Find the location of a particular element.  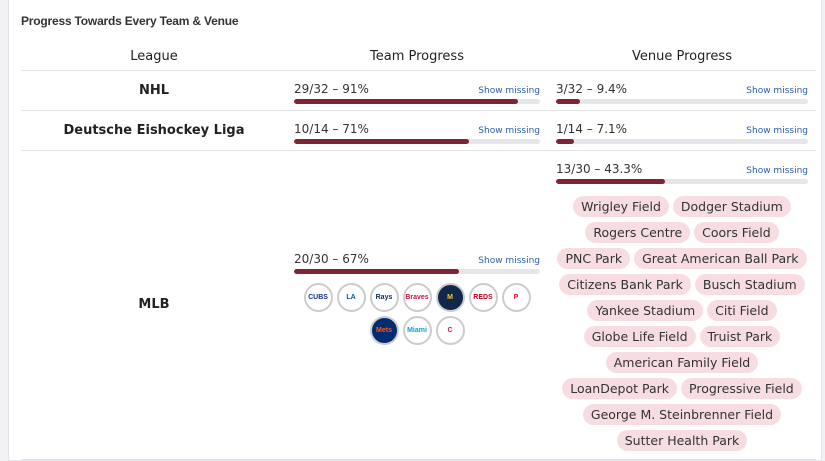

venue-chip: Busch Stadium is located at coordinates (749, 284).